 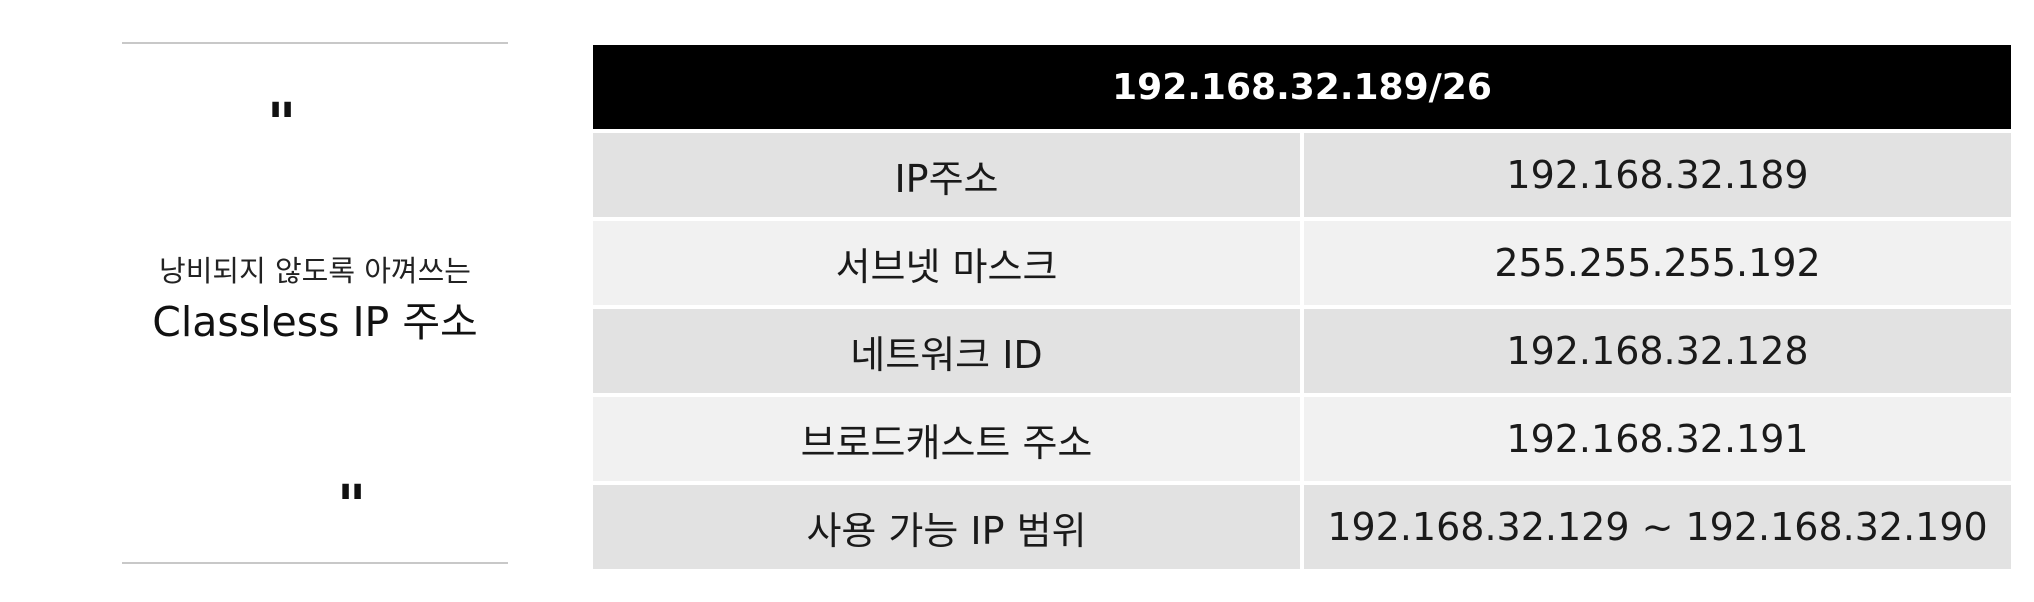 What do you see at coordinates (315, 271) in the screenshot?
I see `quote-subtitle: 낭비되지 않도록 아껴쓰는` at bounding box center [315, 271].